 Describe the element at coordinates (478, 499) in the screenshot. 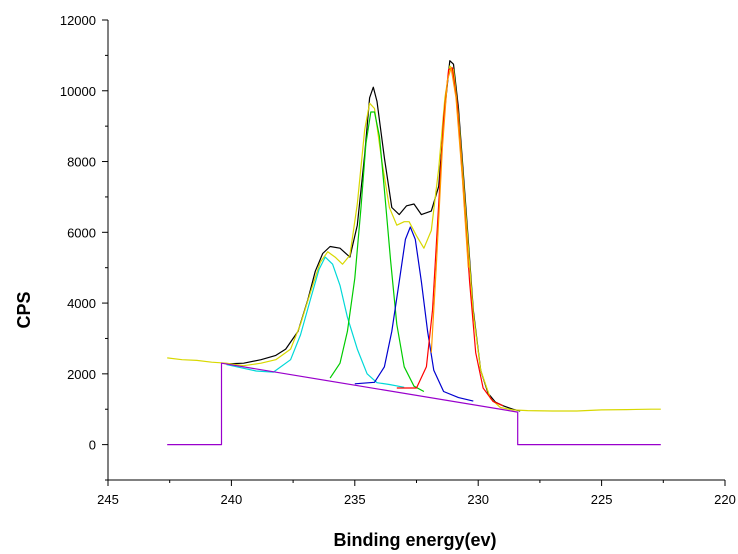

I see `x-tick-label: 230` at that location.